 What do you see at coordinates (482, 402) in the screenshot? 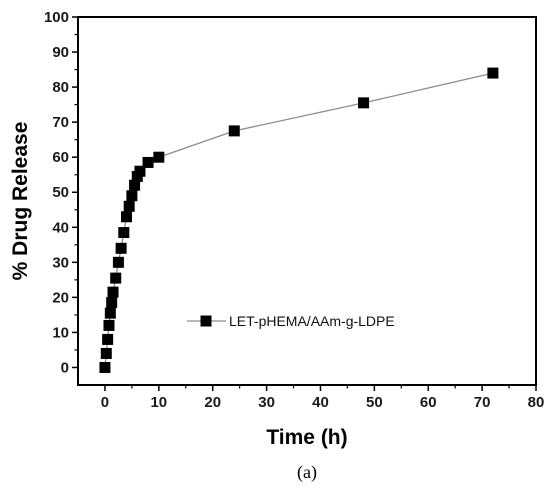
I see `x-tick-label: 70` at bounding box center [482, 402].